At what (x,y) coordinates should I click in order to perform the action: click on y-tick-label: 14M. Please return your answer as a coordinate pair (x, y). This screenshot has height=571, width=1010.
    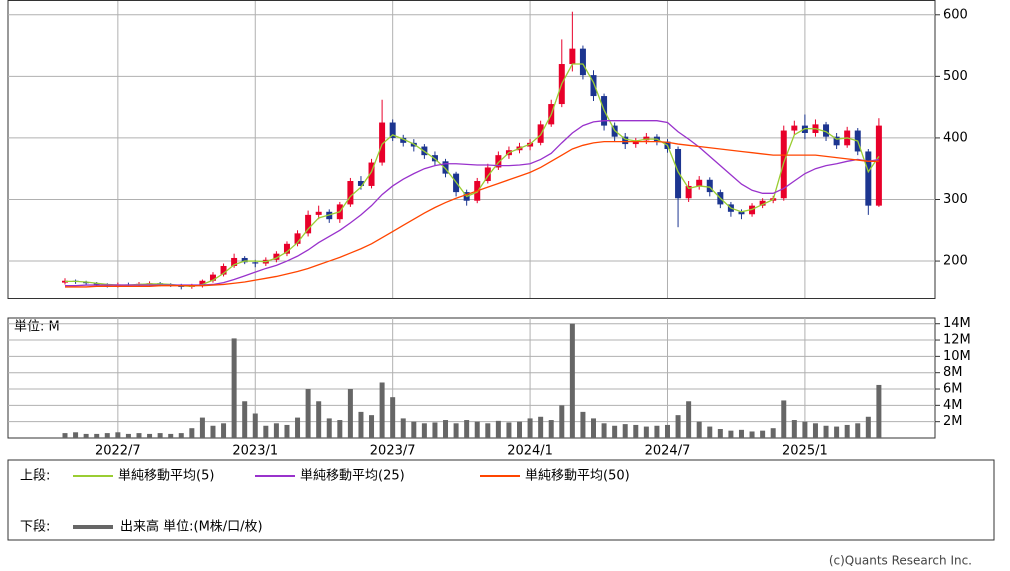
    Looking at the image, I should click on (957, 323).